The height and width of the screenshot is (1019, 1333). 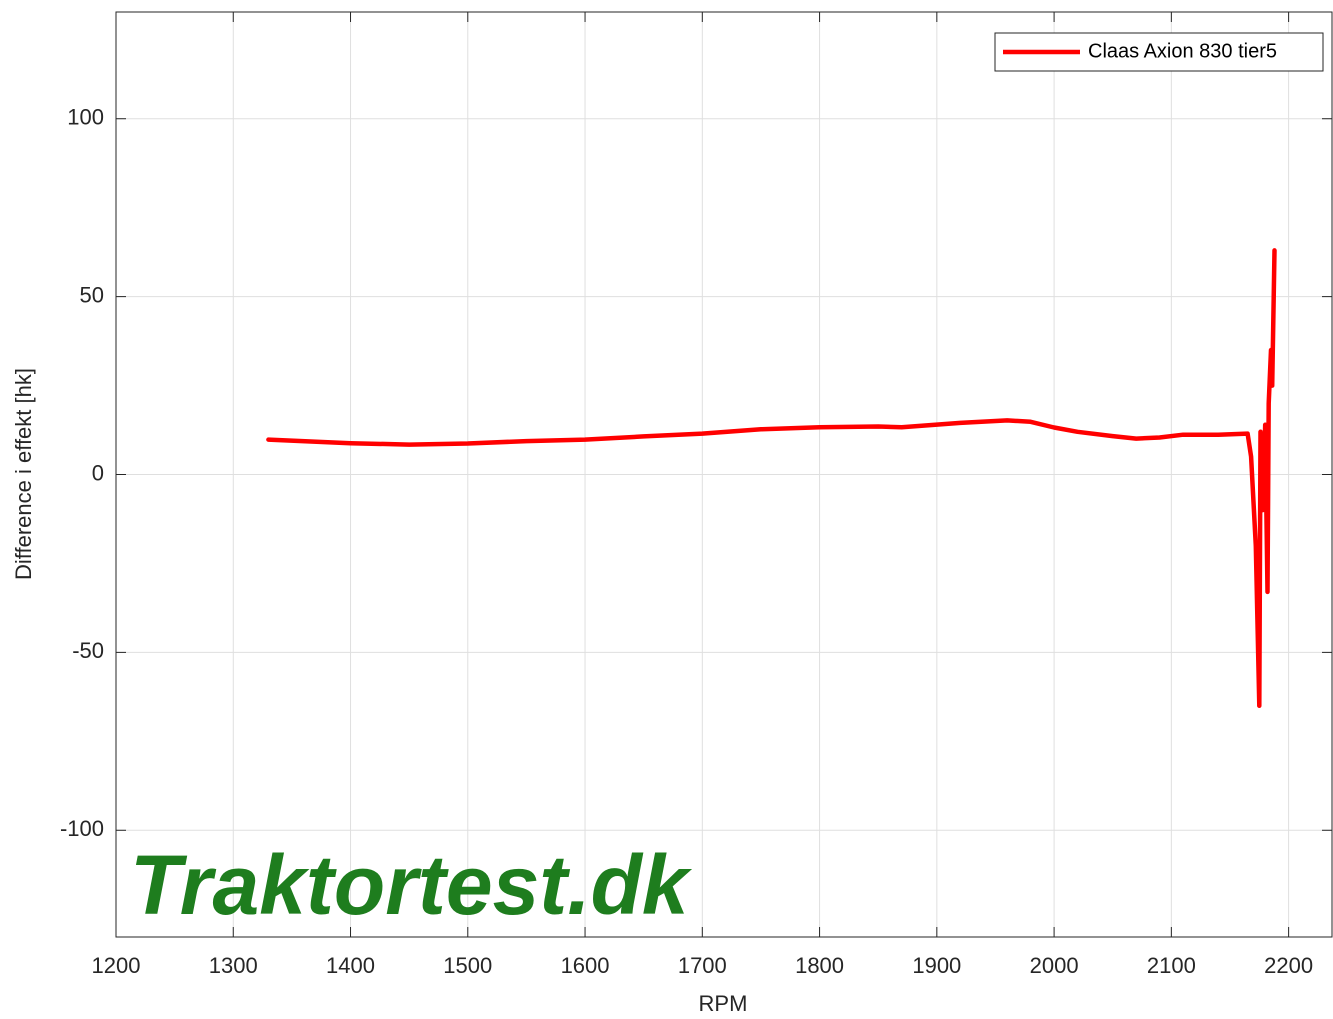 I want to click on y-tick-label: -50, so click(x=88, y=650).